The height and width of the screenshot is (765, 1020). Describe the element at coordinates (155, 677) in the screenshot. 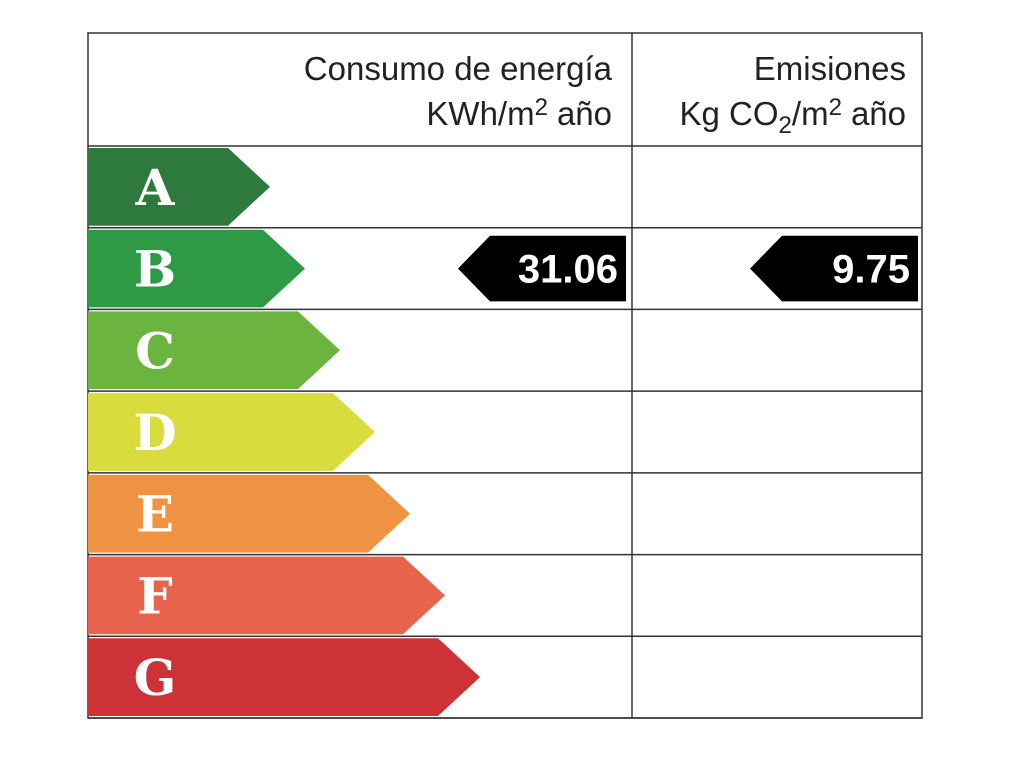

I see `rating-letter: G` at that location.